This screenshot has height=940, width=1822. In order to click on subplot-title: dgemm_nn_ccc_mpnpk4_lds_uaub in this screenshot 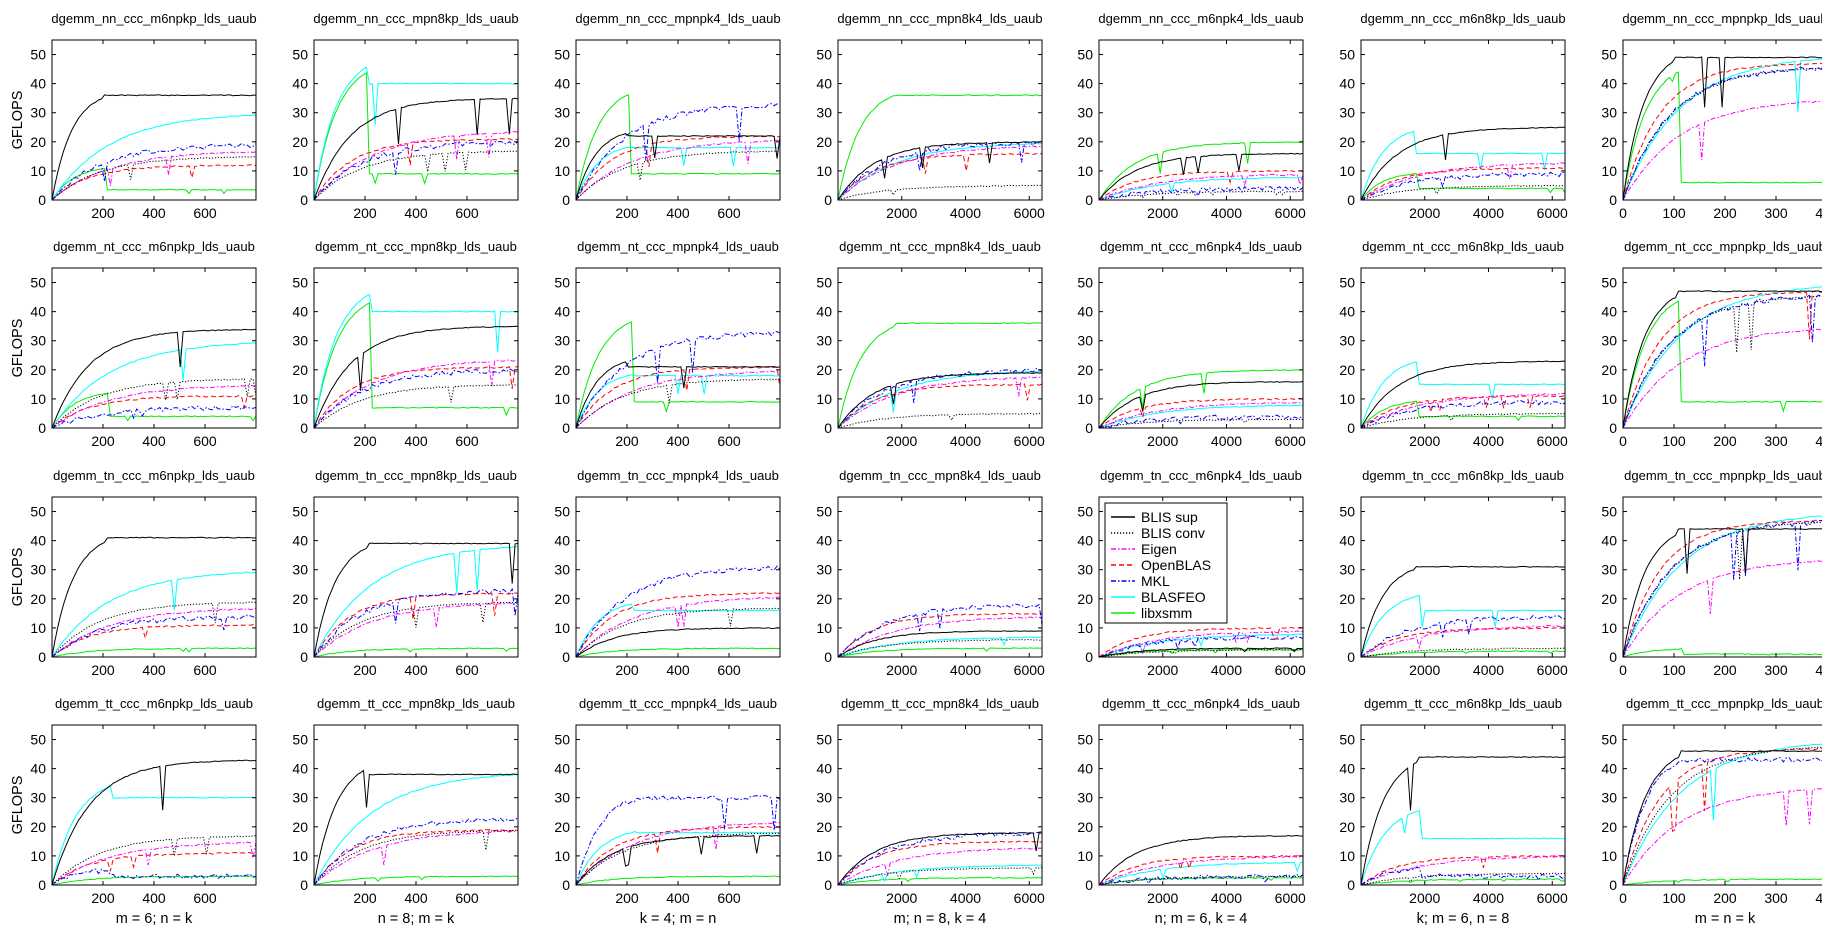, I will do `click(677, 18)`.